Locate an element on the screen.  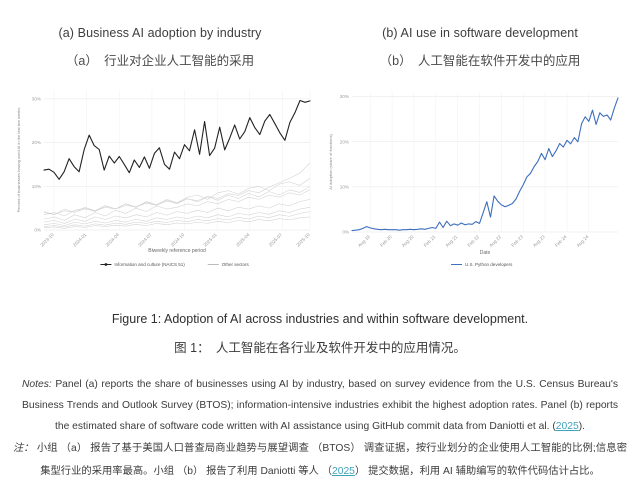
x-tick-label: 2024-07 is located at coordinates (145, 240).